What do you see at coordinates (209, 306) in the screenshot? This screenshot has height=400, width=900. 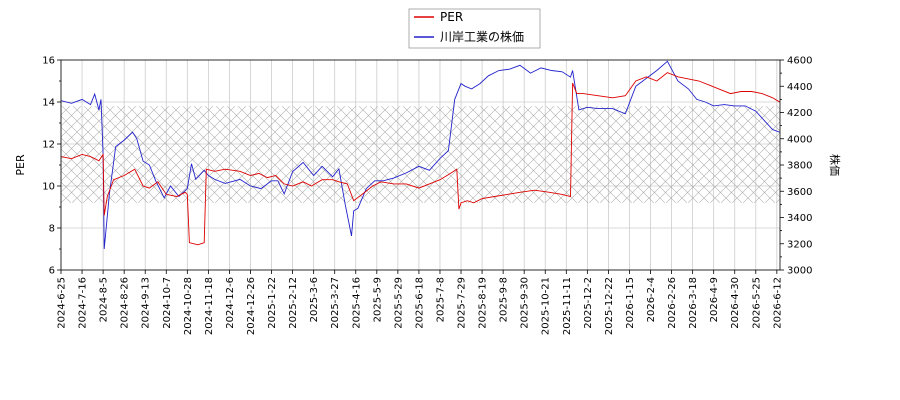 I see `x-tick-label: 2024-11-18` at bounding box center [209, 306].